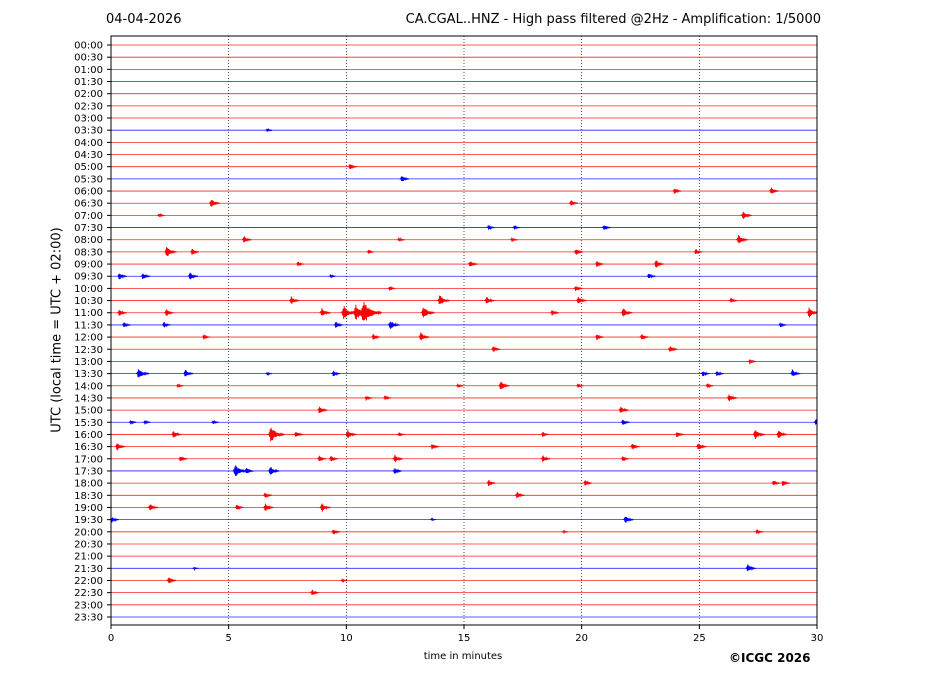 This screenshot has width=927, height=696. I want to click on y-tick-label-1800: 18:00, so click(88, 484).